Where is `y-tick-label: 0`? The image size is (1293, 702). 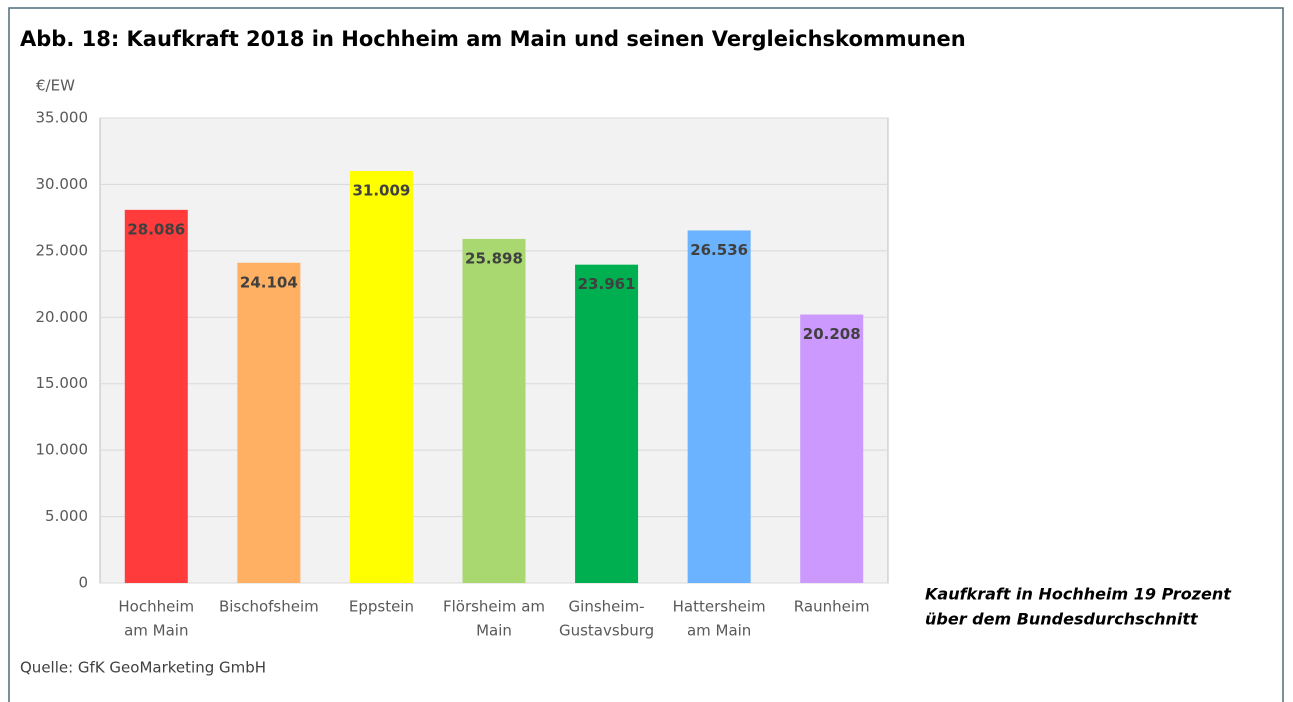 y-tick-label: 0 is located at coordinates (83, 583).